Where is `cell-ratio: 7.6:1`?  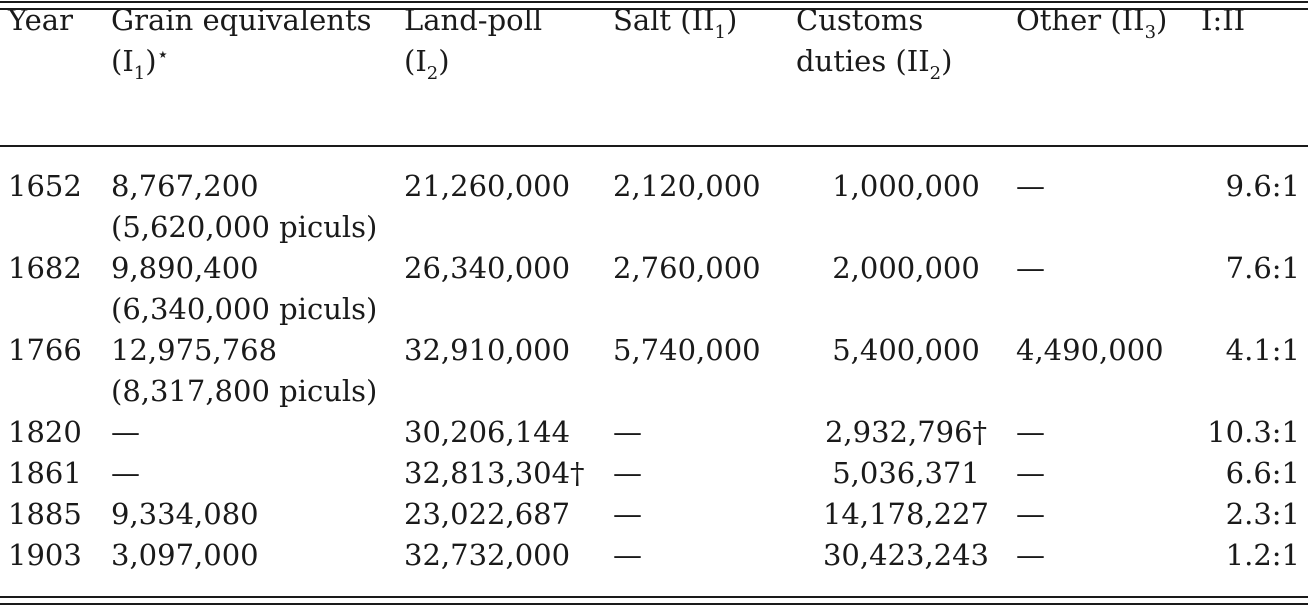
cell-ratio: 7.6:1 is located at coordinates (1262, 268).